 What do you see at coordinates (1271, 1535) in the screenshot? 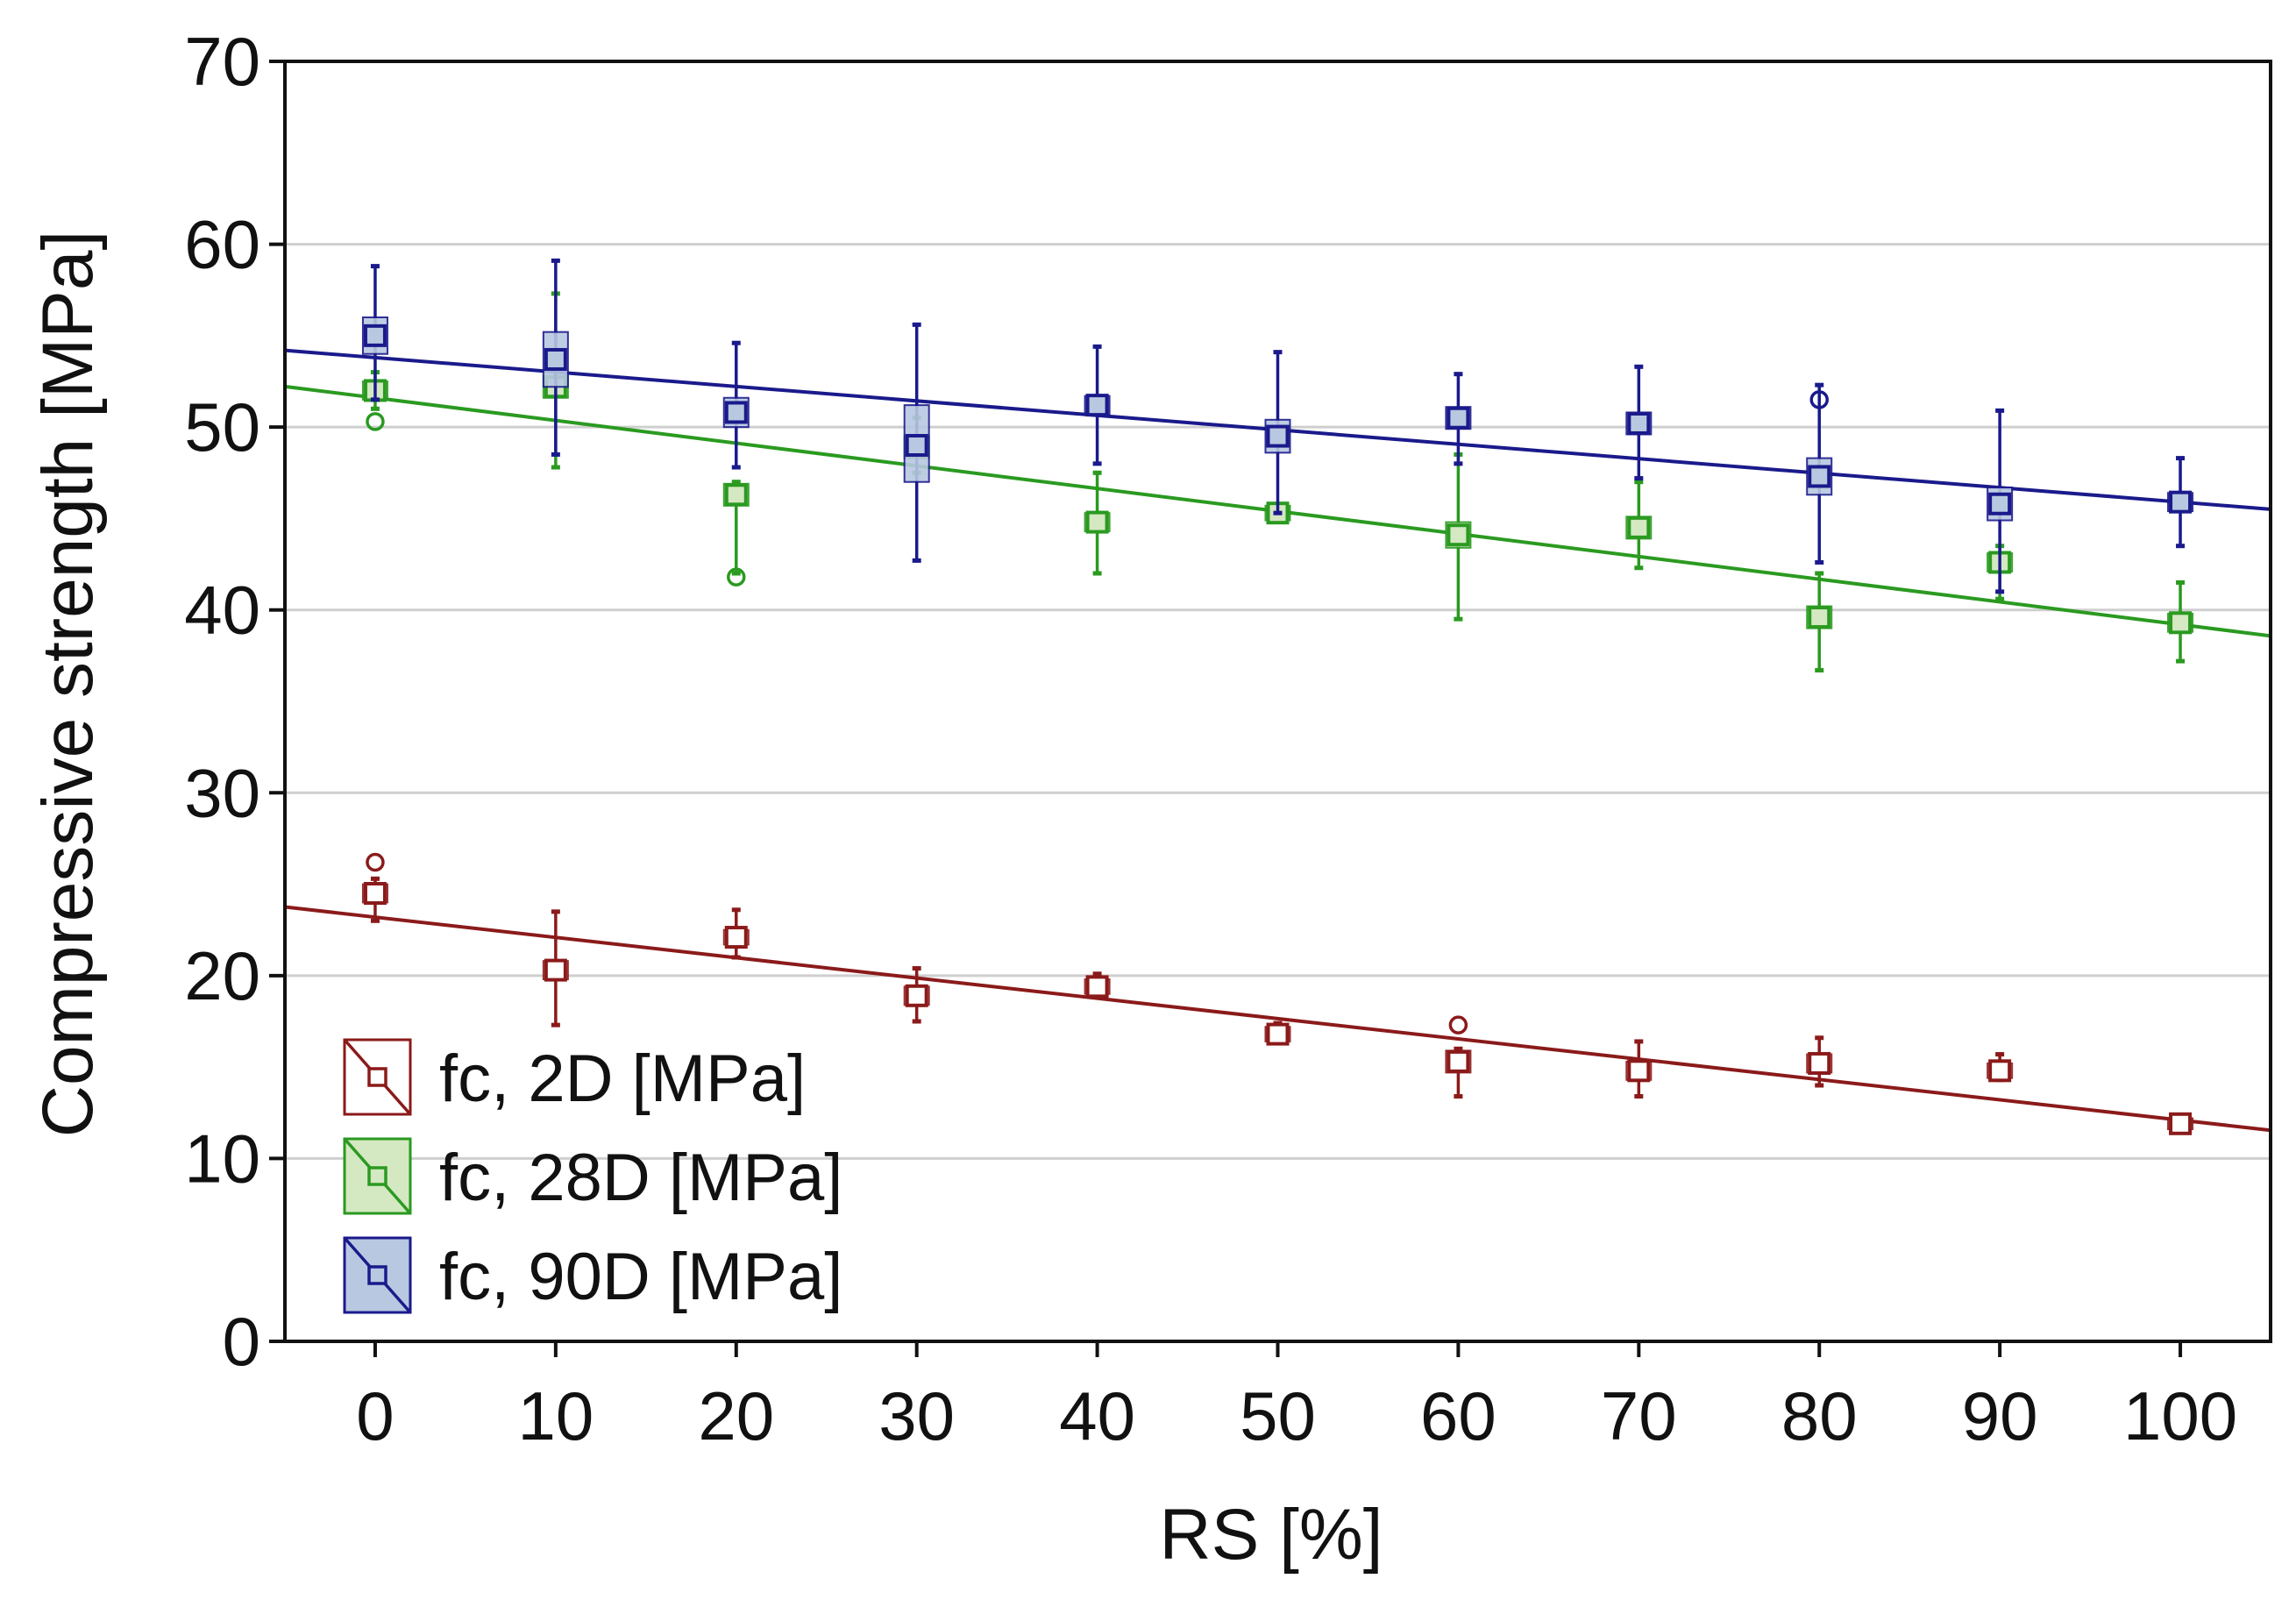
I see `x-axis-label: RS [%]` at bounding box center [1271, 1535].